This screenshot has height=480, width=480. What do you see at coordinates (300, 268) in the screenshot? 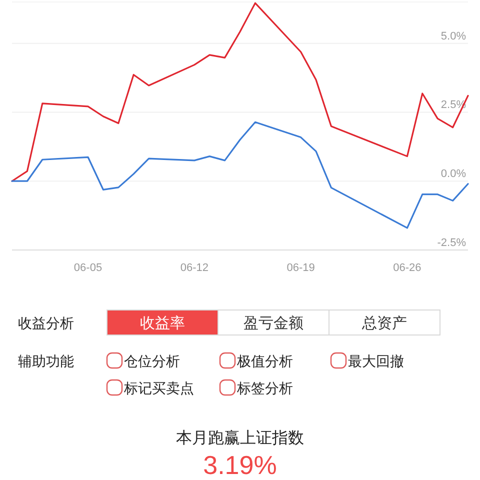
I see `x-tick-label: 06-19` at bounding box center [300, 268].